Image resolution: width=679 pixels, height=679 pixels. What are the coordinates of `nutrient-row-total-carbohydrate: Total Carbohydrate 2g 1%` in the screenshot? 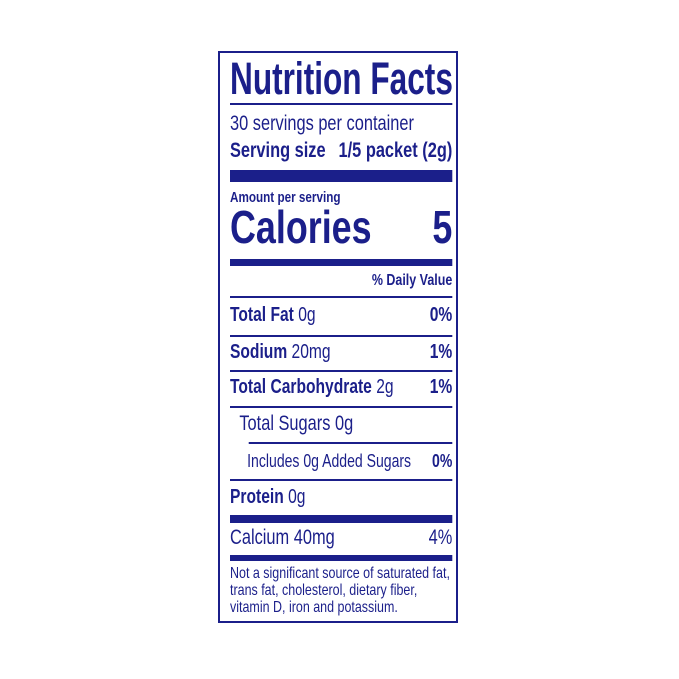 It's located at (341, 387).